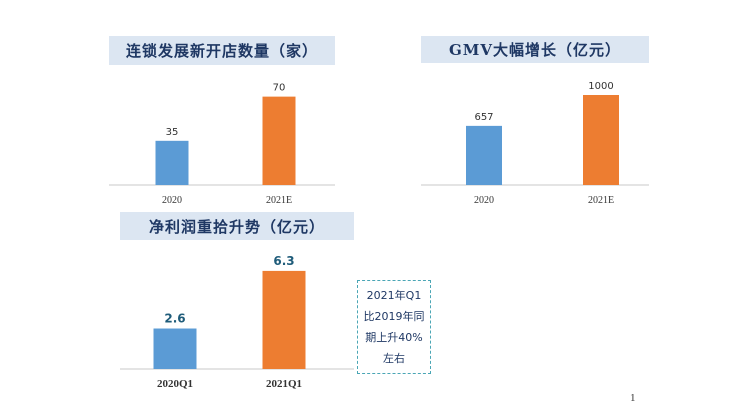  What do you see at coordinates (394, 337) in the screenshot?
I see `note-line: 期上升40%` at bounding box center [394, 337].